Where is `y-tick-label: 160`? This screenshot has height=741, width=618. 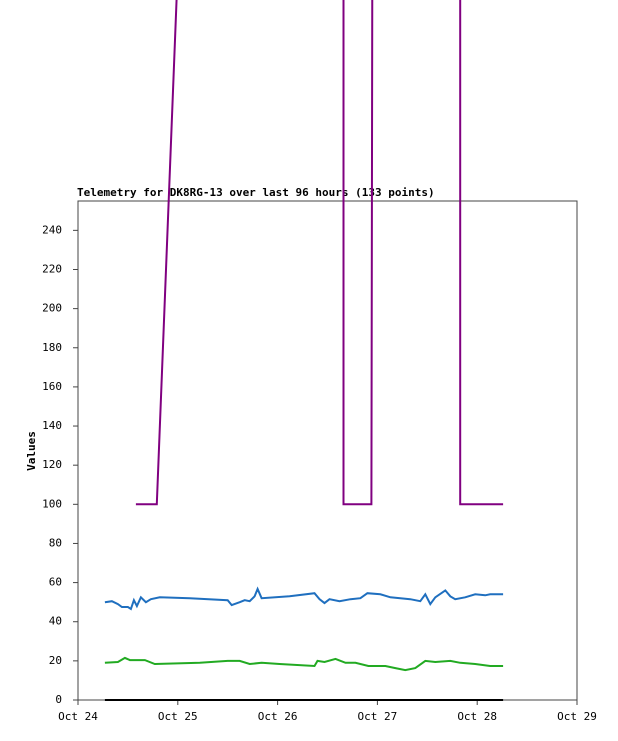 y-tick-label: 160 is located at coordinates (52, 386).